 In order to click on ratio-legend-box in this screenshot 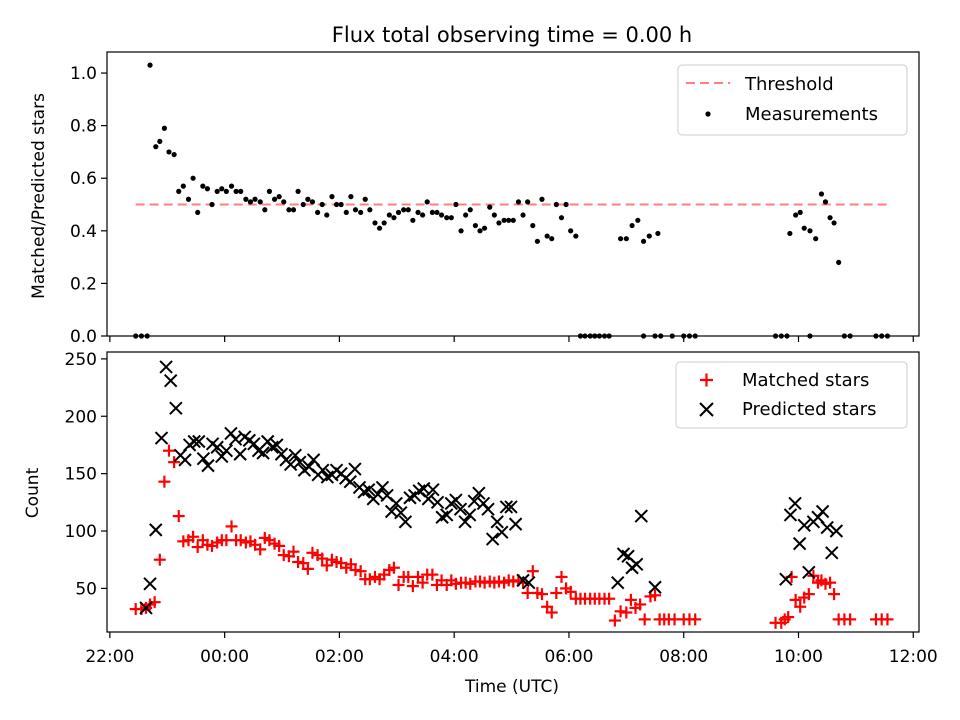, I will do `click(792, 100)`.